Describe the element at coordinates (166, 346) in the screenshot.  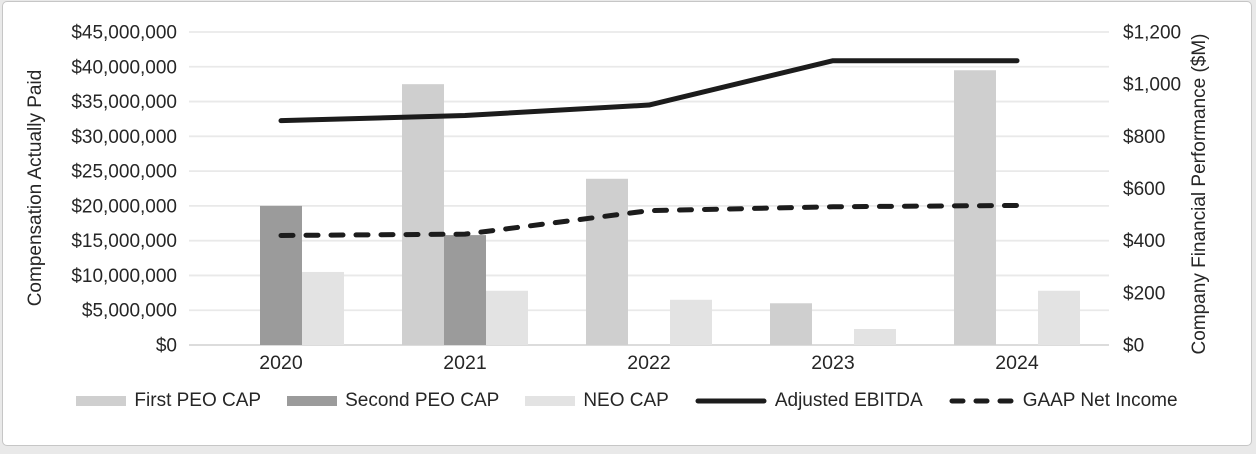
I see `left-axis-tick-label: $0` at that location.